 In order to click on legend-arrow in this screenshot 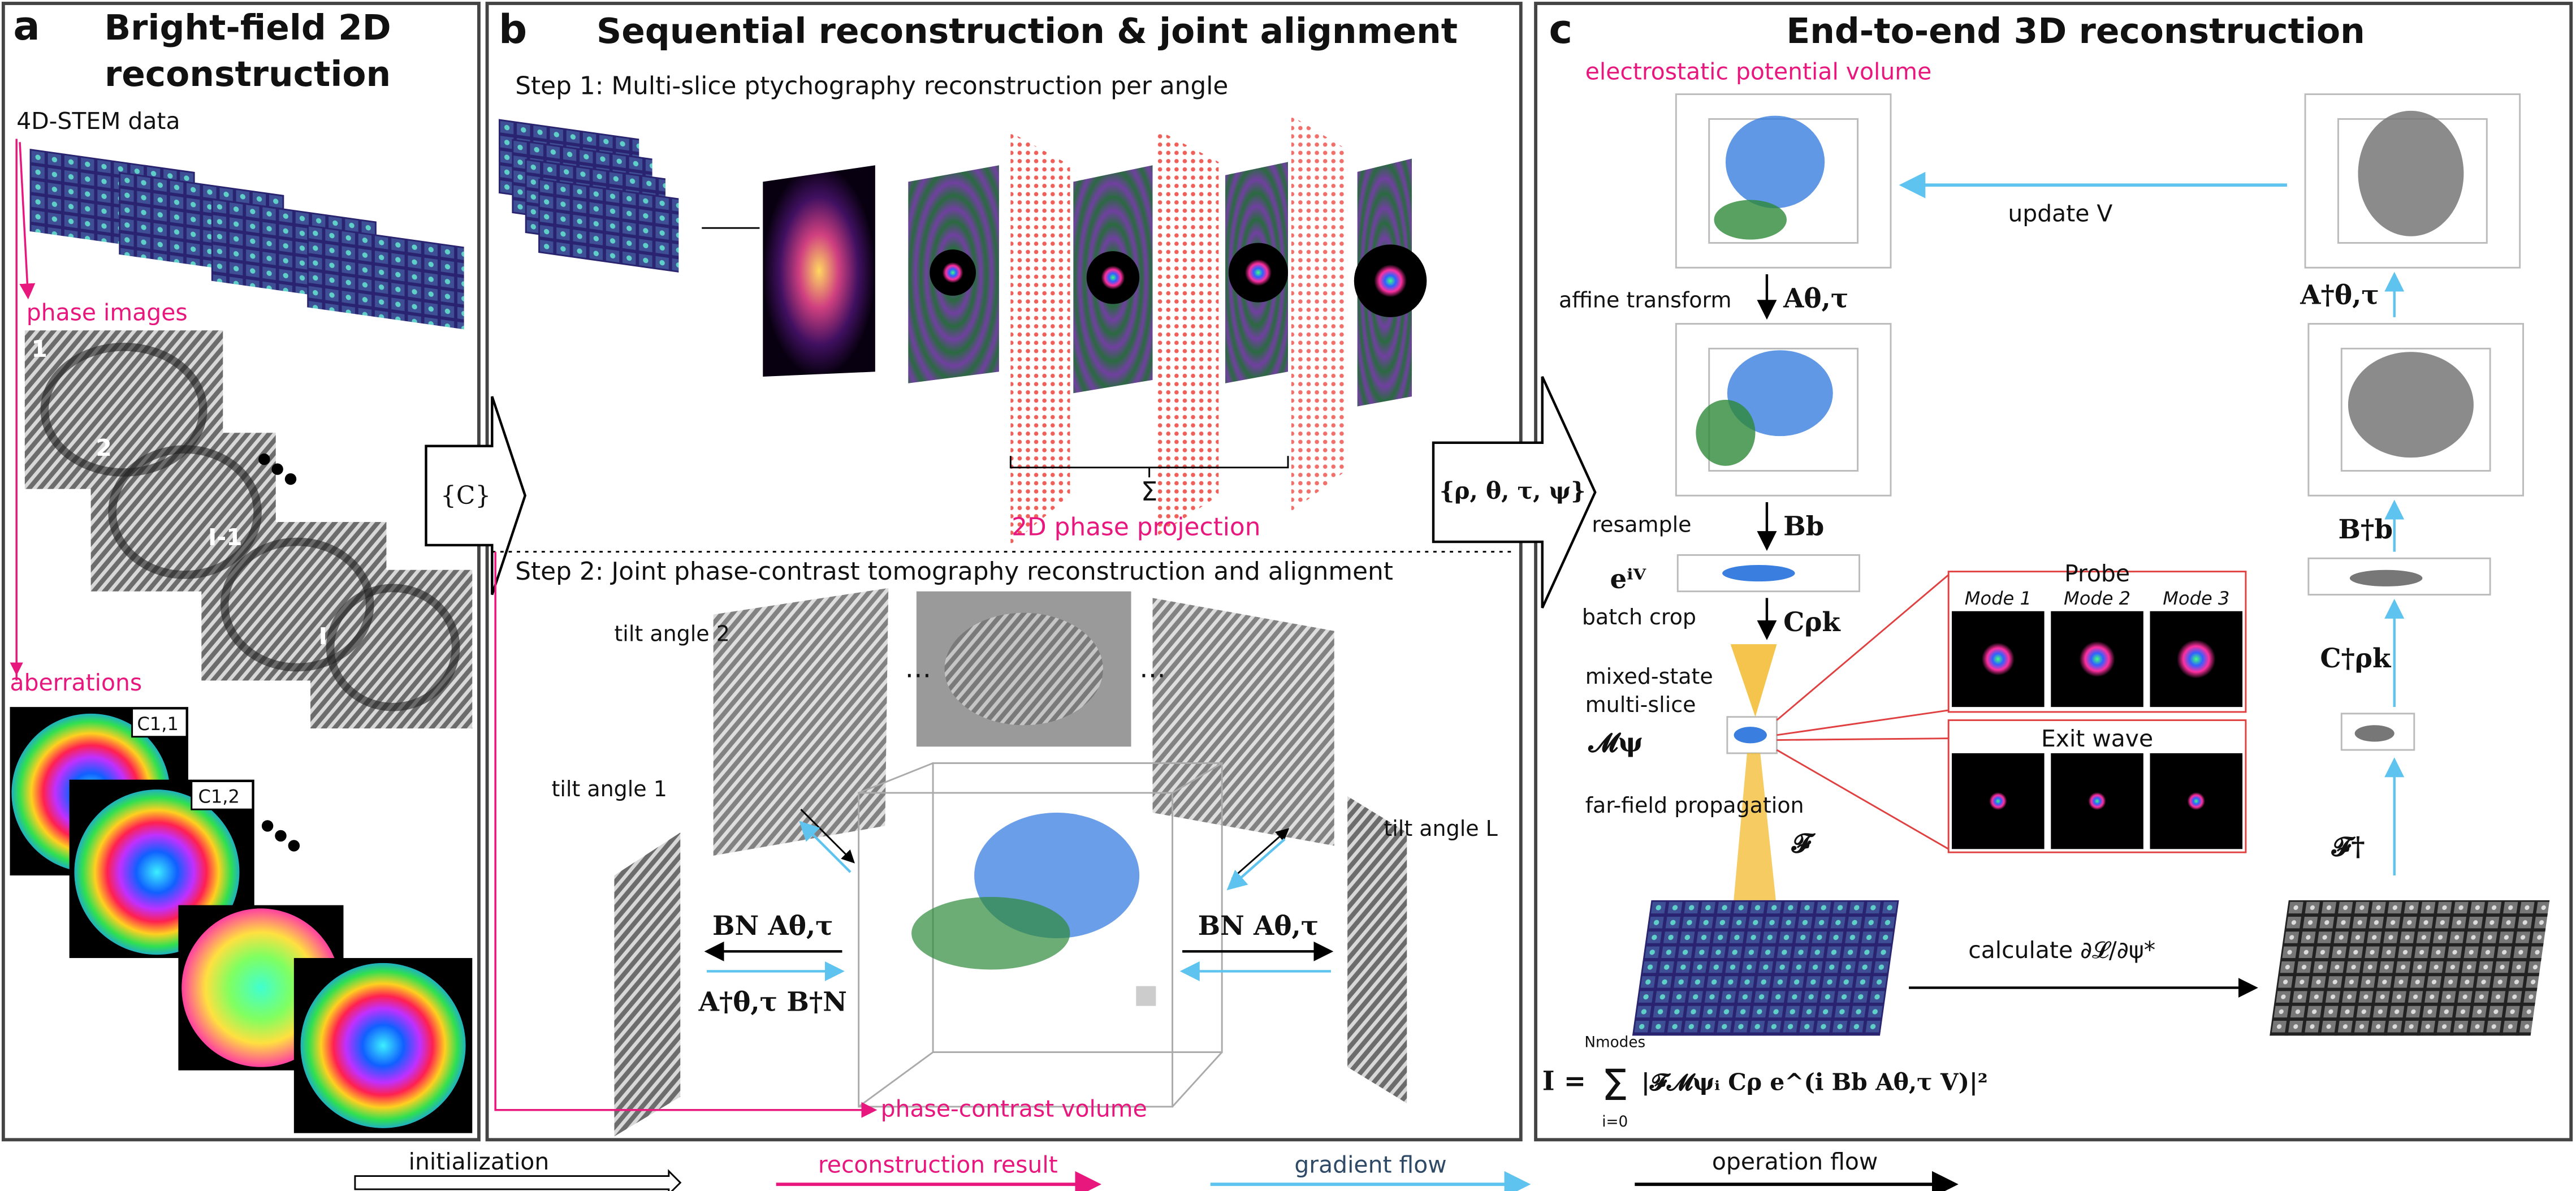, I will do `click(518, 1180)`.